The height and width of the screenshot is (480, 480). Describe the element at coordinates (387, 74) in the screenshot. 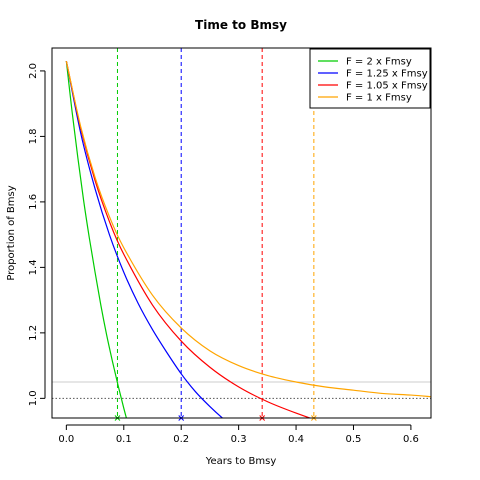

I see `legend-label-1: F = 1.25 x Fmsy` at that location.